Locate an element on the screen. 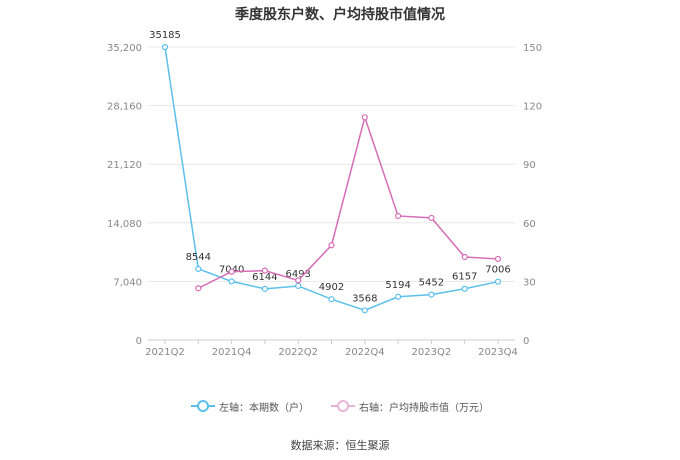 The height and width of the screenshot is (460, 680). data-label: 8544 is located at coordinates (198, 257).